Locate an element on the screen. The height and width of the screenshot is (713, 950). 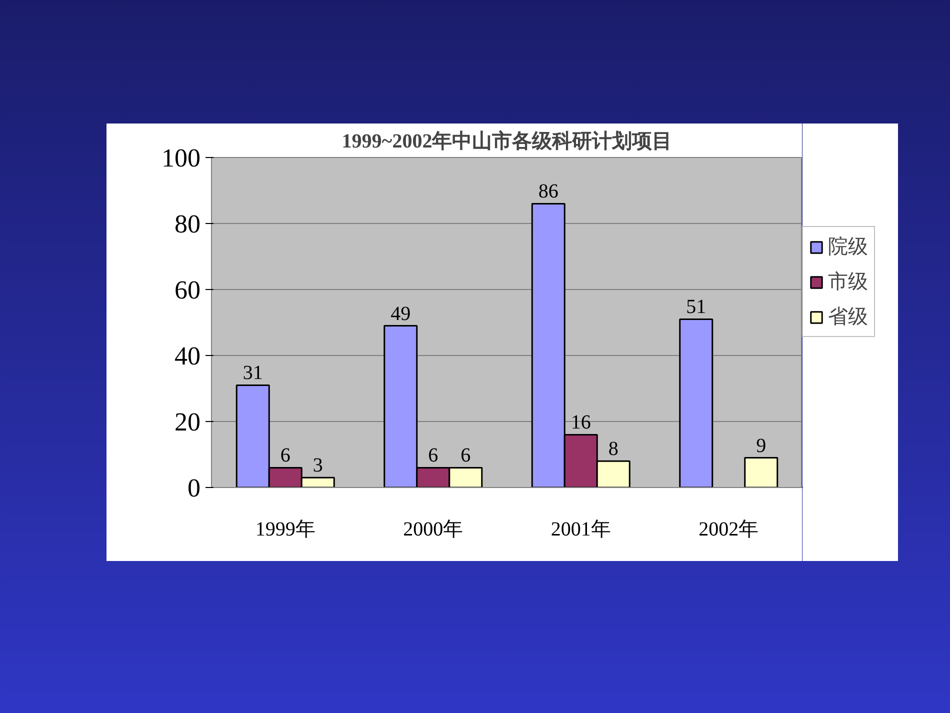
y-tick-label: 40 is located at coordinates (187, 356).